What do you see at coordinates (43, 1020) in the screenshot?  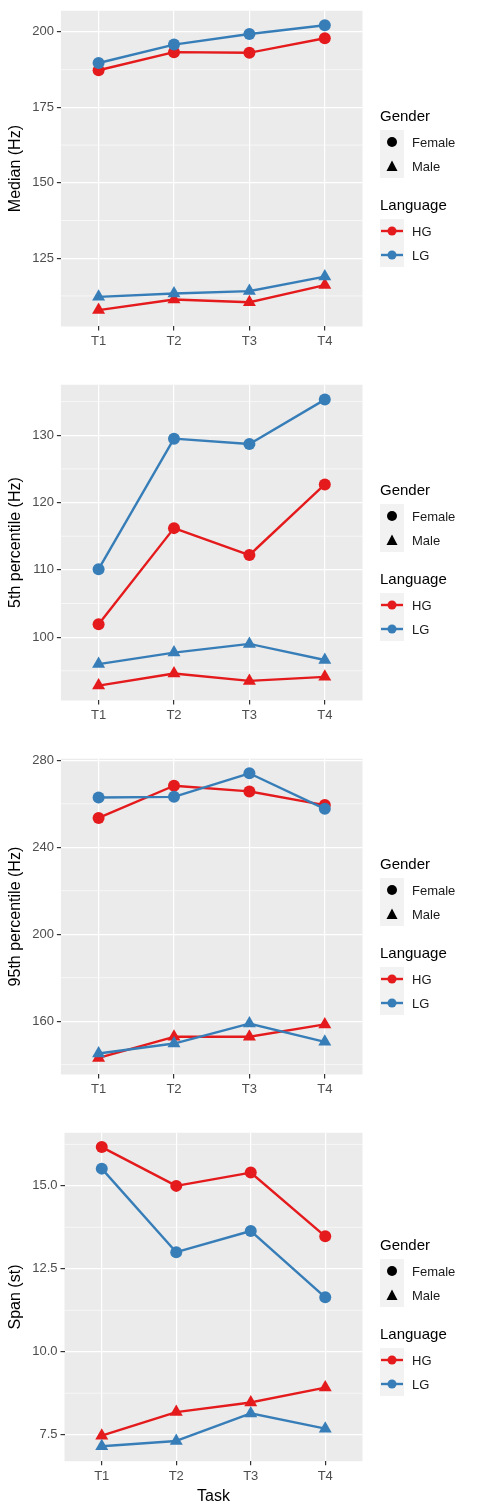 I see `y-tick-label: 160` at bounding box center [43, 1020].